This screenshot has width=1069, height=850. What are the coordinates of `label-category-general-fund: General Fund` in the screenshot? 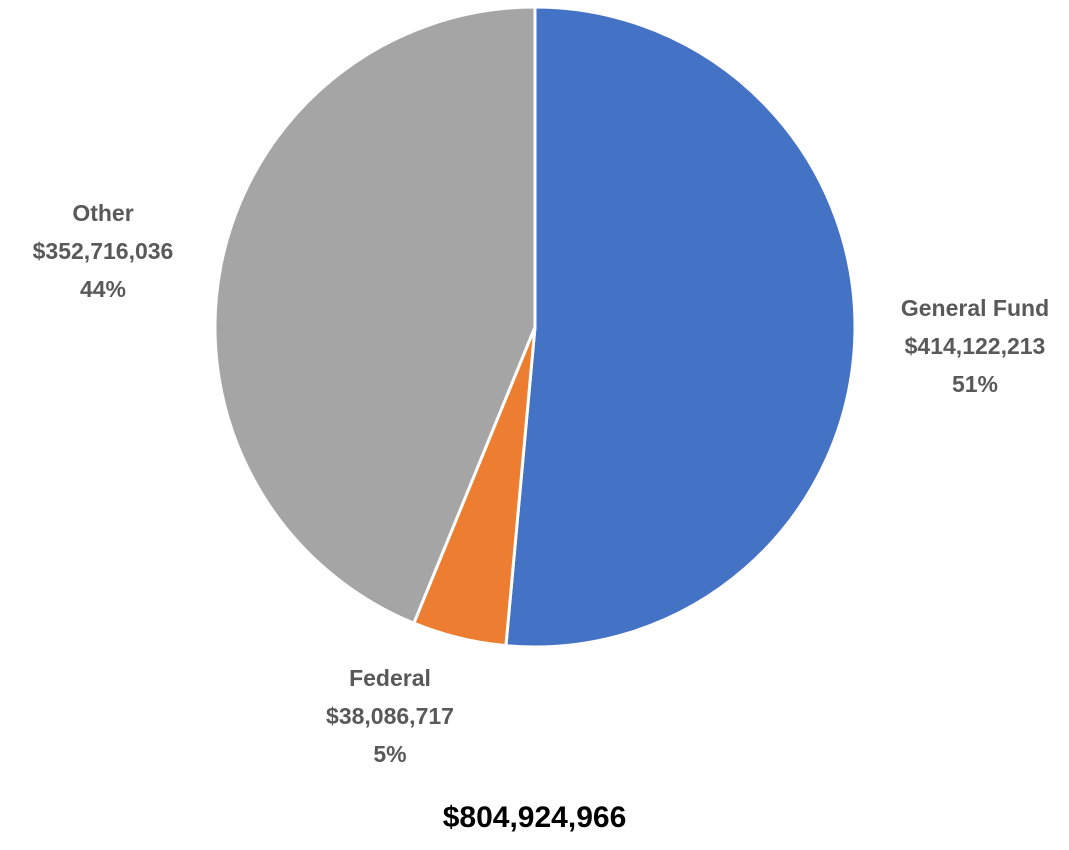 It's located at (975, 308).